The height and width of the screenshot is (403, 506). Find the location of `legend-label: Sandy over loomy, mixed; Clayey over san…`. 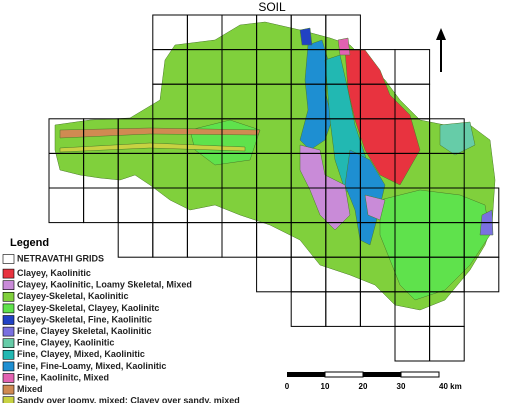

legend-label: Sandy over loomy, mixed; Clayey over san… is located at coordinates (128, 399).